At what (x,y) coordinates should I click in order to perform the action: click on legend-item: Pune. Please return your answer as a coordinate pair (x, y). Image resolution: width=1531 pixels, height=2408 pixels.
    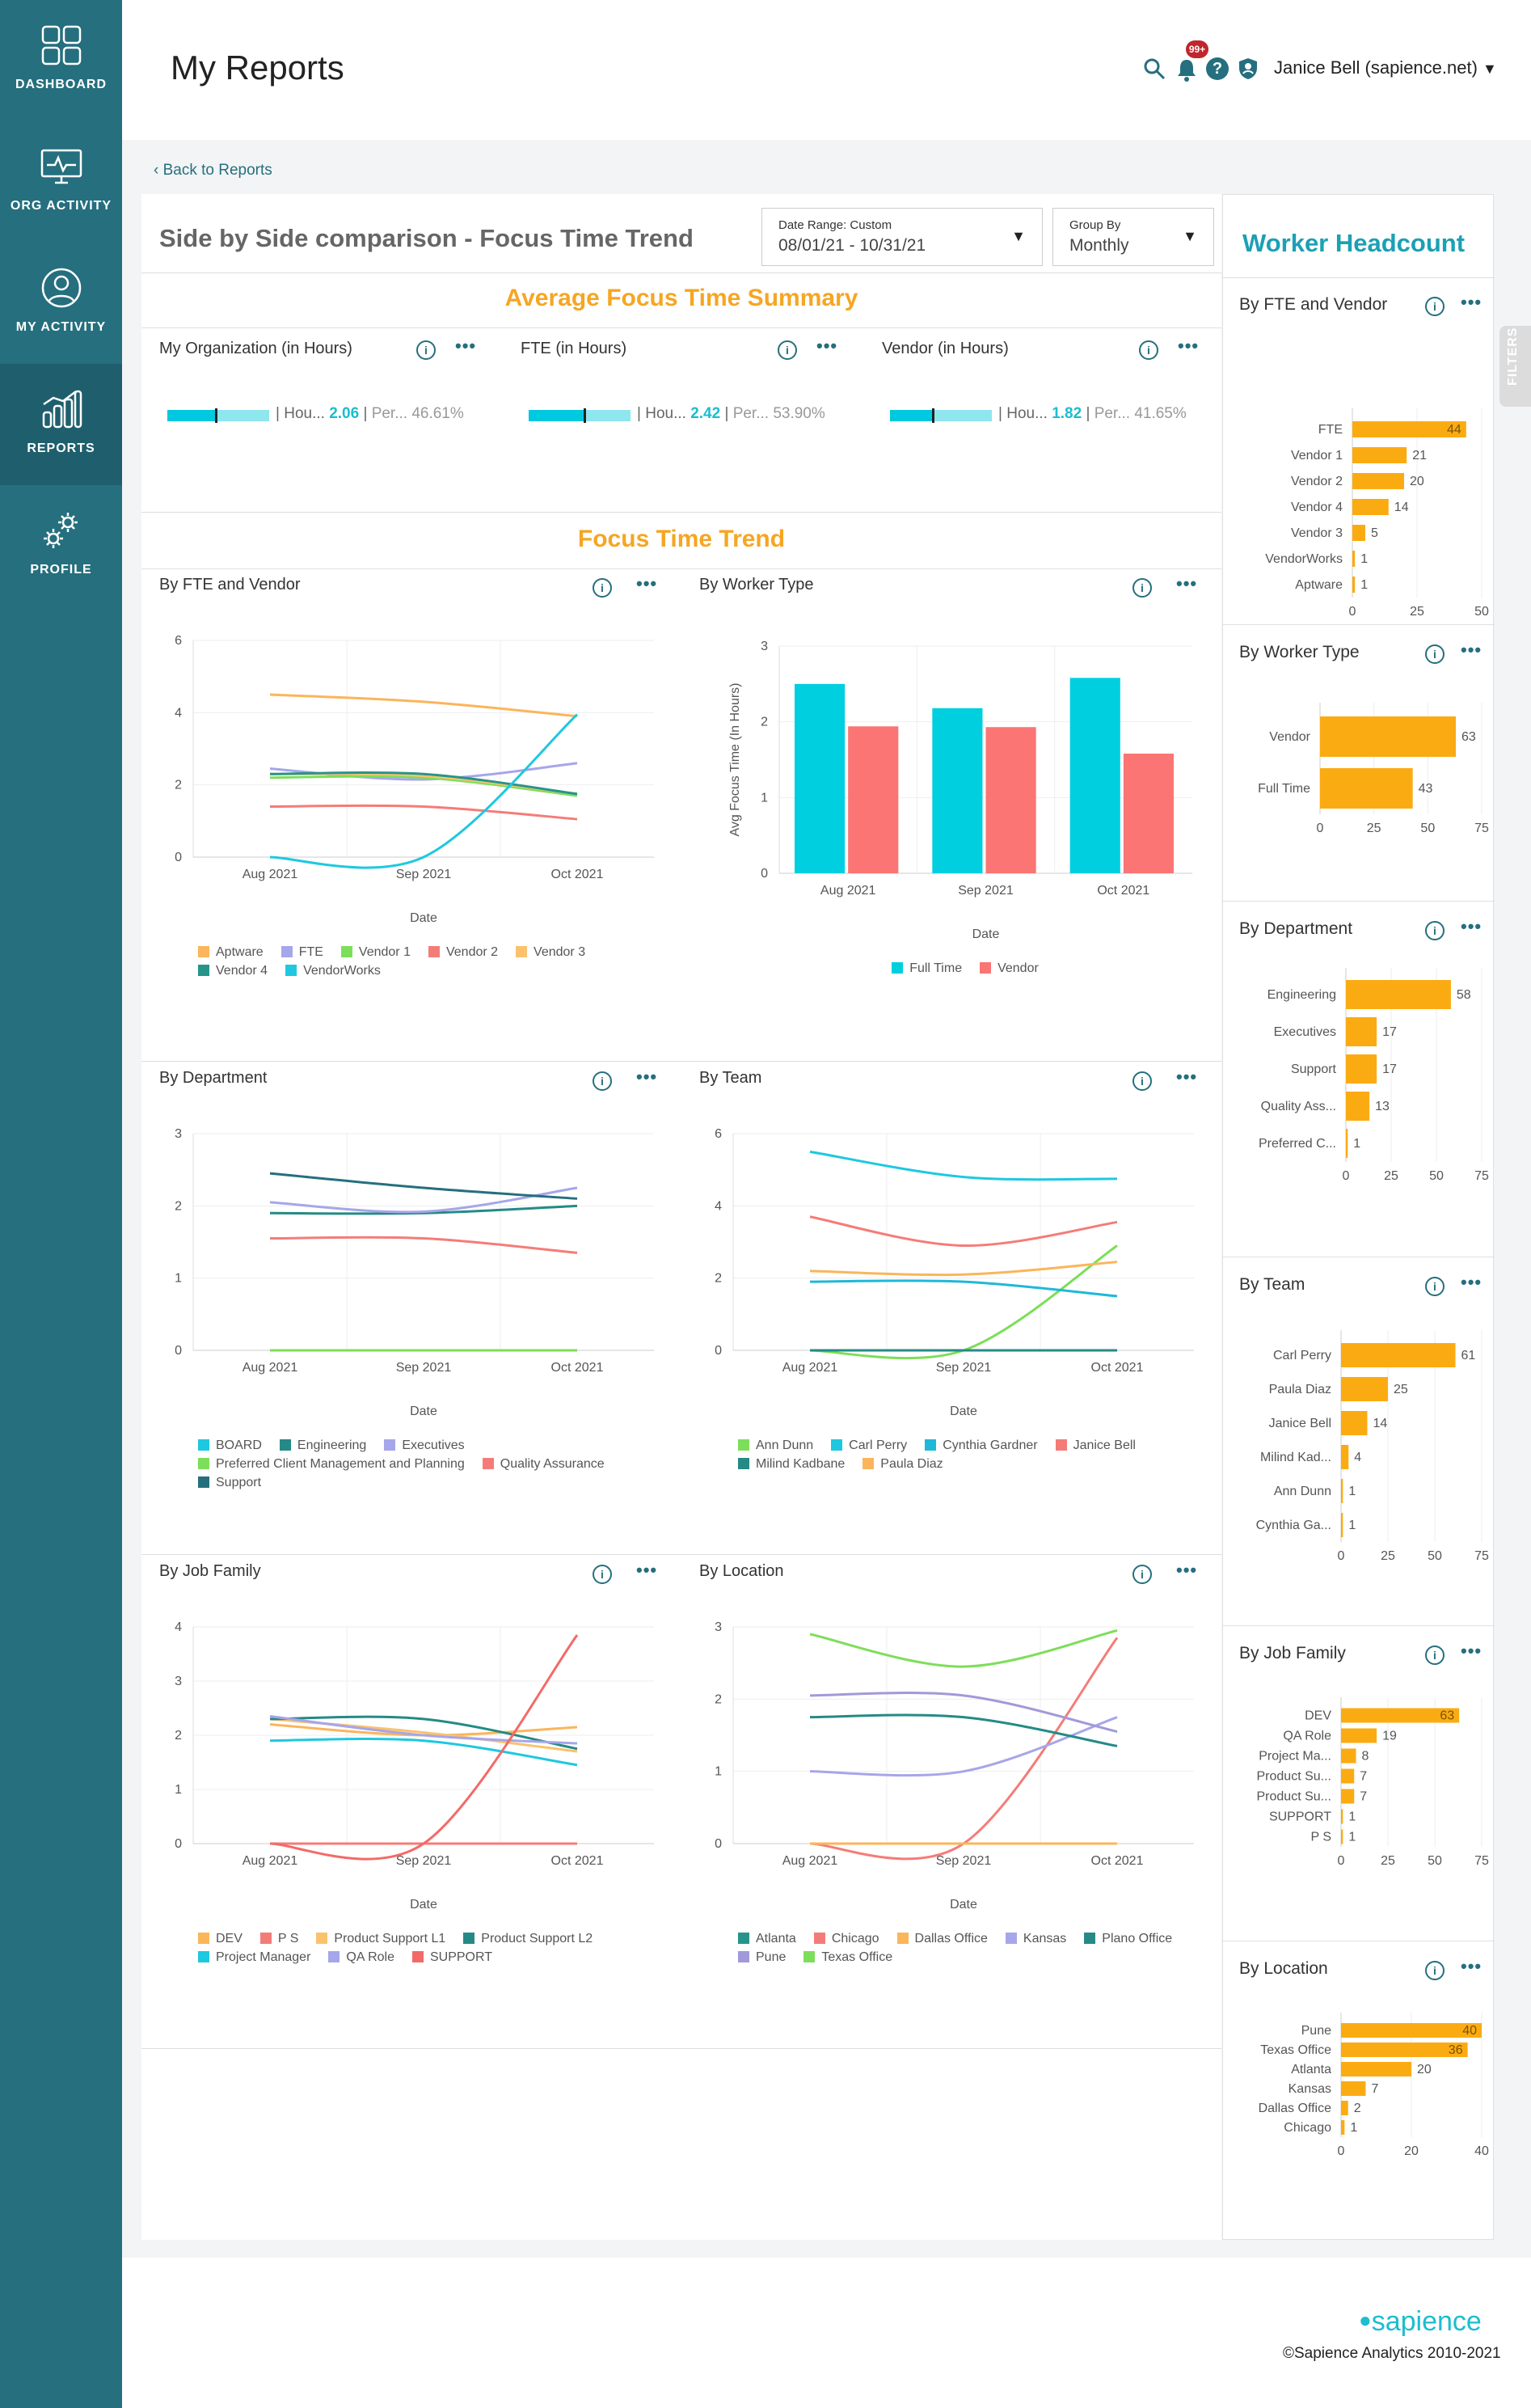
    Looking at the image, I should click on (762, 1957).